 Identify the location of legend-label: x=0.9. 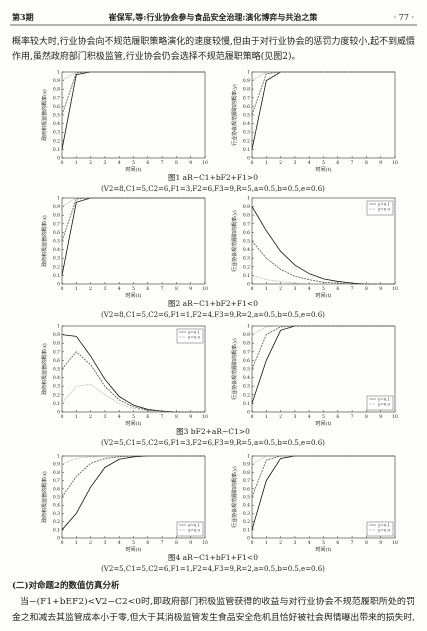
(194, 337).